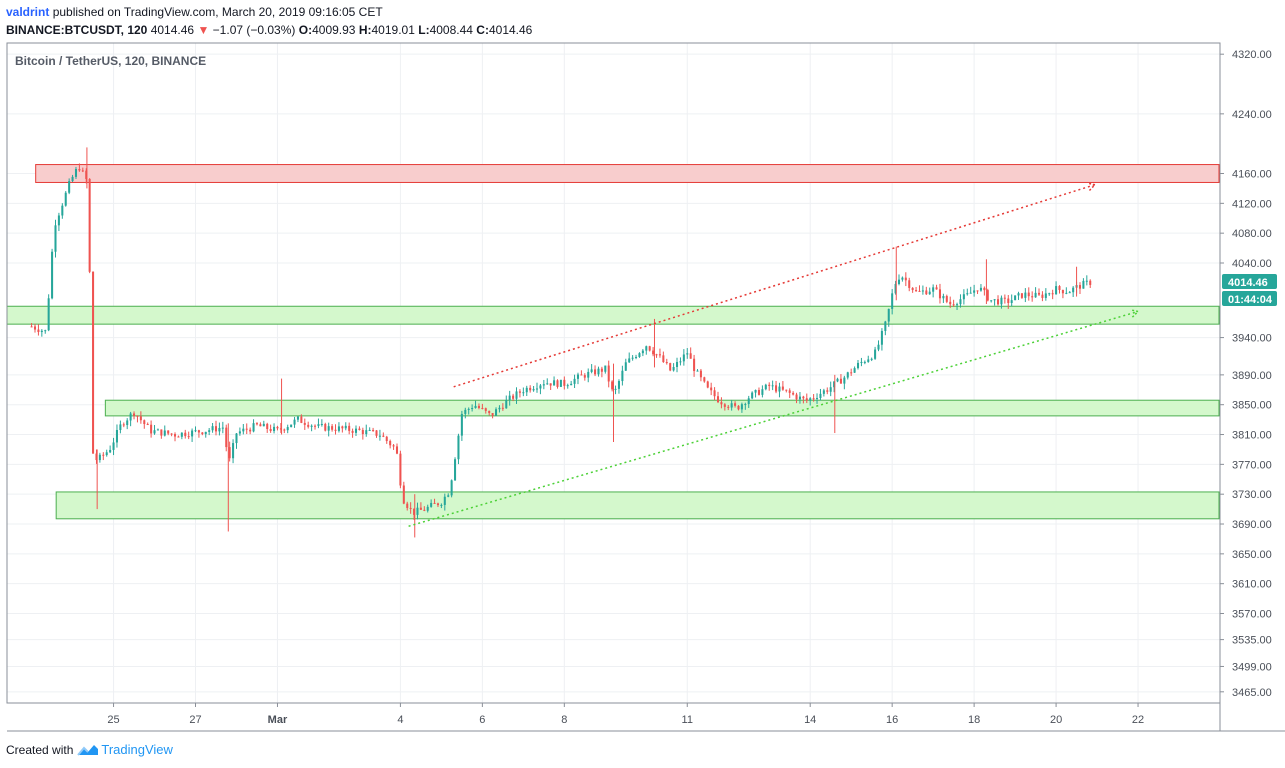  What do you see at coordinates (1252, 55) in the screenshot?
I see `y-tick-label: 4320.00` at bounding box center [1252, 55].